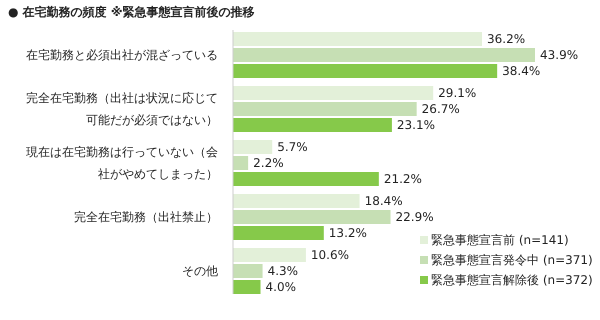 Image resolution: width=600 pixels, height=320 pixels. What do you see at coordinates (559, 55) in the screenshot?
I see `data-label: 43.9%` at bounding box center [559, 55].